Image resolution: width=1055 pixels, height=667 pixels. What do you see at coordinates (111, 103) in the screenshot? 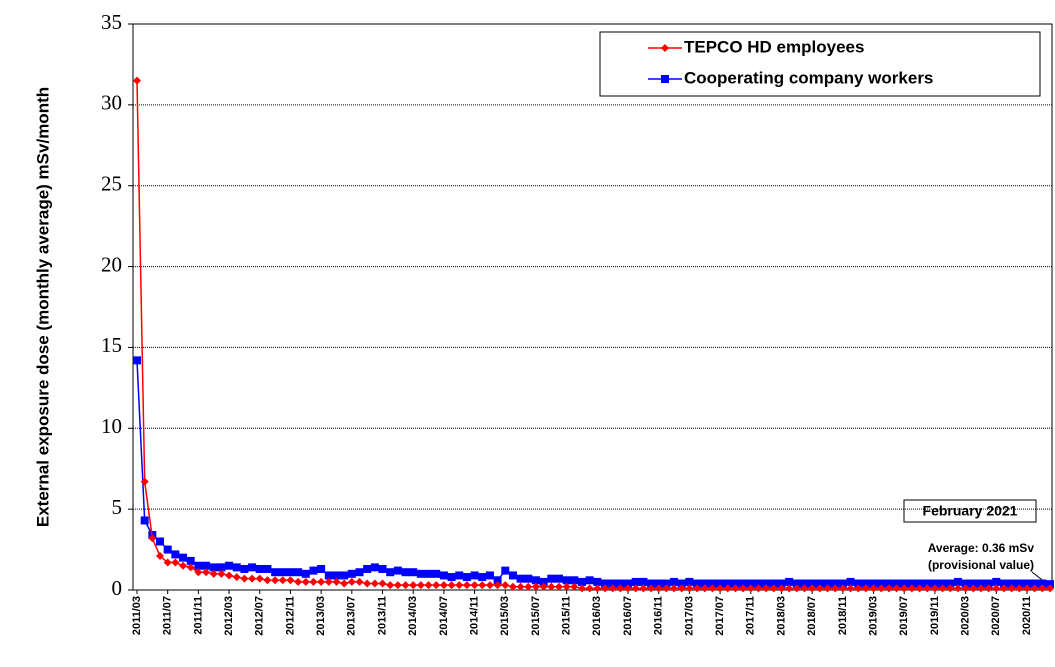
I see `y-tick-label: 30` at bounding box center [111, 103].